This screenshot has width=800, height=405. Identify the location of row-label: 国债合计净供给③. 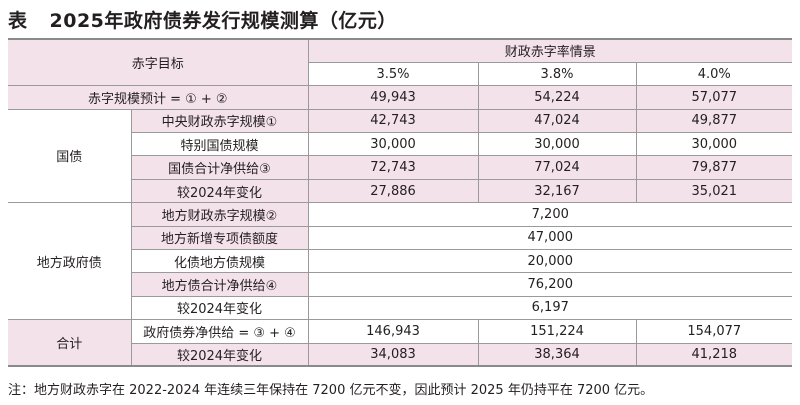
(219, 167).